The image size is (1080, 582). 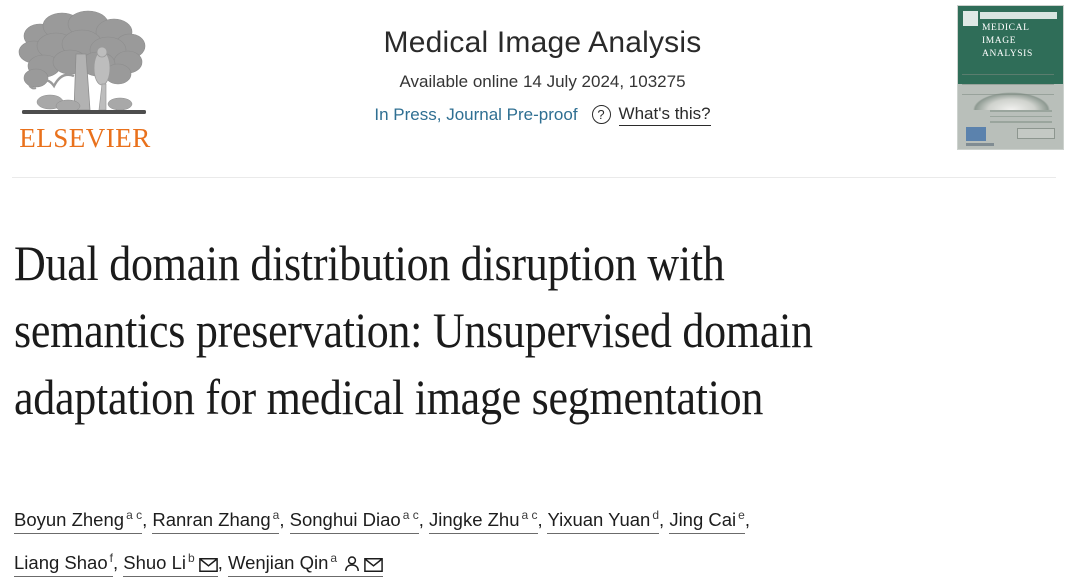 What do you see at coordinates (976, 134) in the screenshot?
I see `cover-logo-badge` at bounding box center [976, 134].